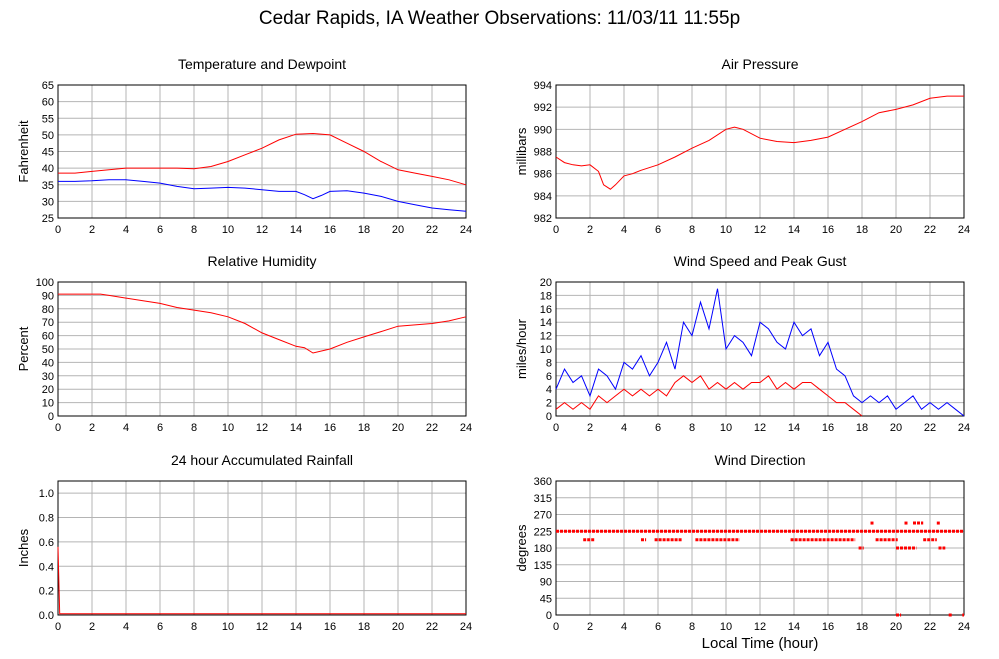 The width and height of the screenshot is (999, 659). Describe the element at coordinates (48, 377) in the screenshot. I see `y-tick-label: 30` at that location.